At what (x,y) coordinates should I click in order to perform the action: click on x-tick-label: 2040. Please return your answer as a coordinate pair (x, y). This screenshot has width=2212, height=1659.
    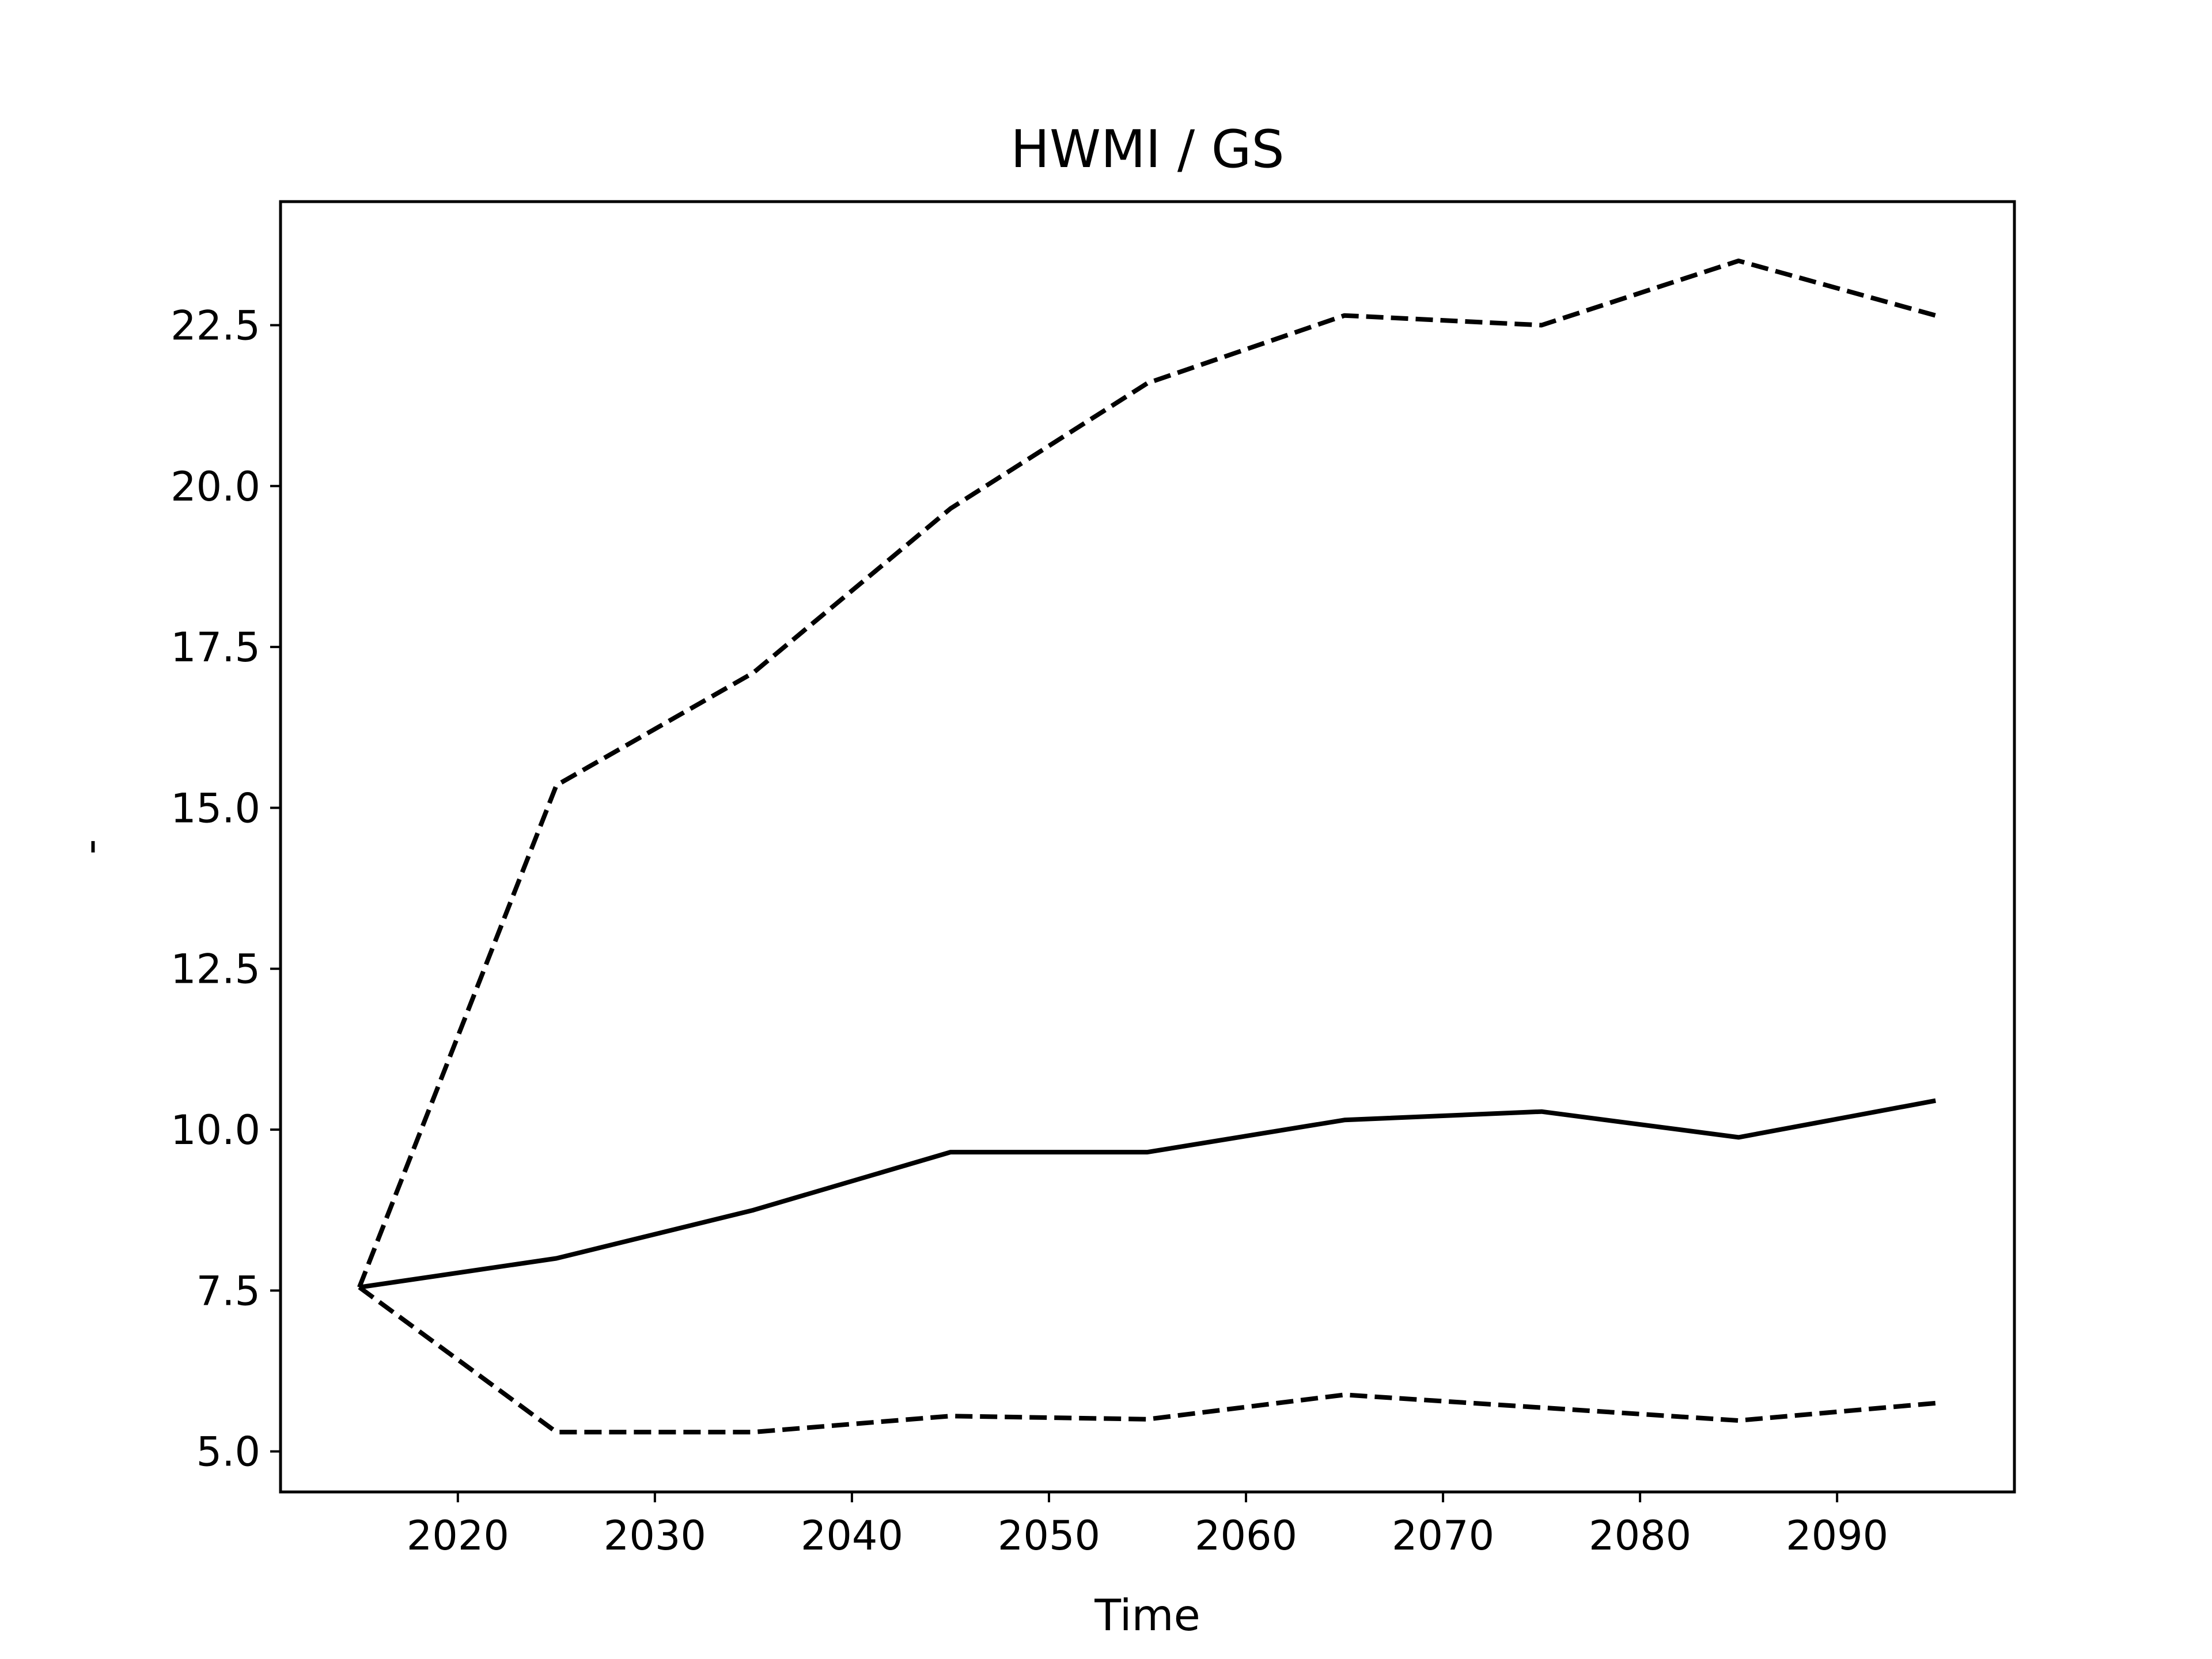
    Looking at the image, I should click on (852, 1535).